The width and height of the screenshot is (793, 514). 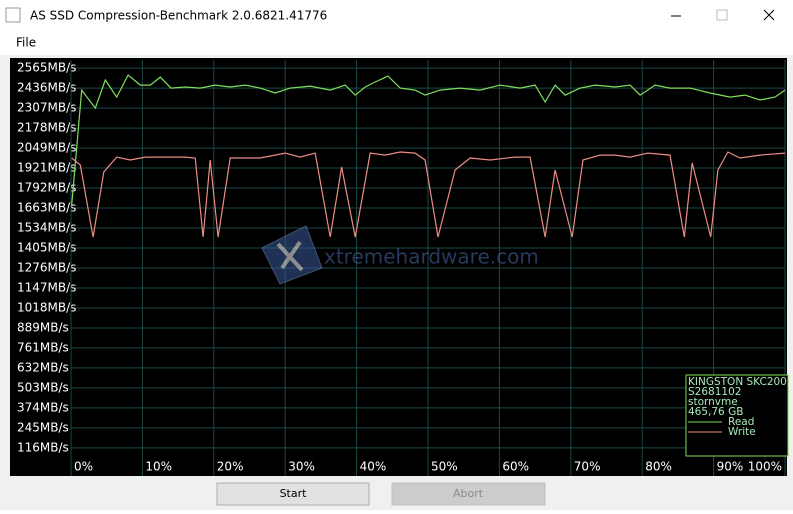 I want to click on y-tick-label: 1405MB/s, so click(x=46, y=247).